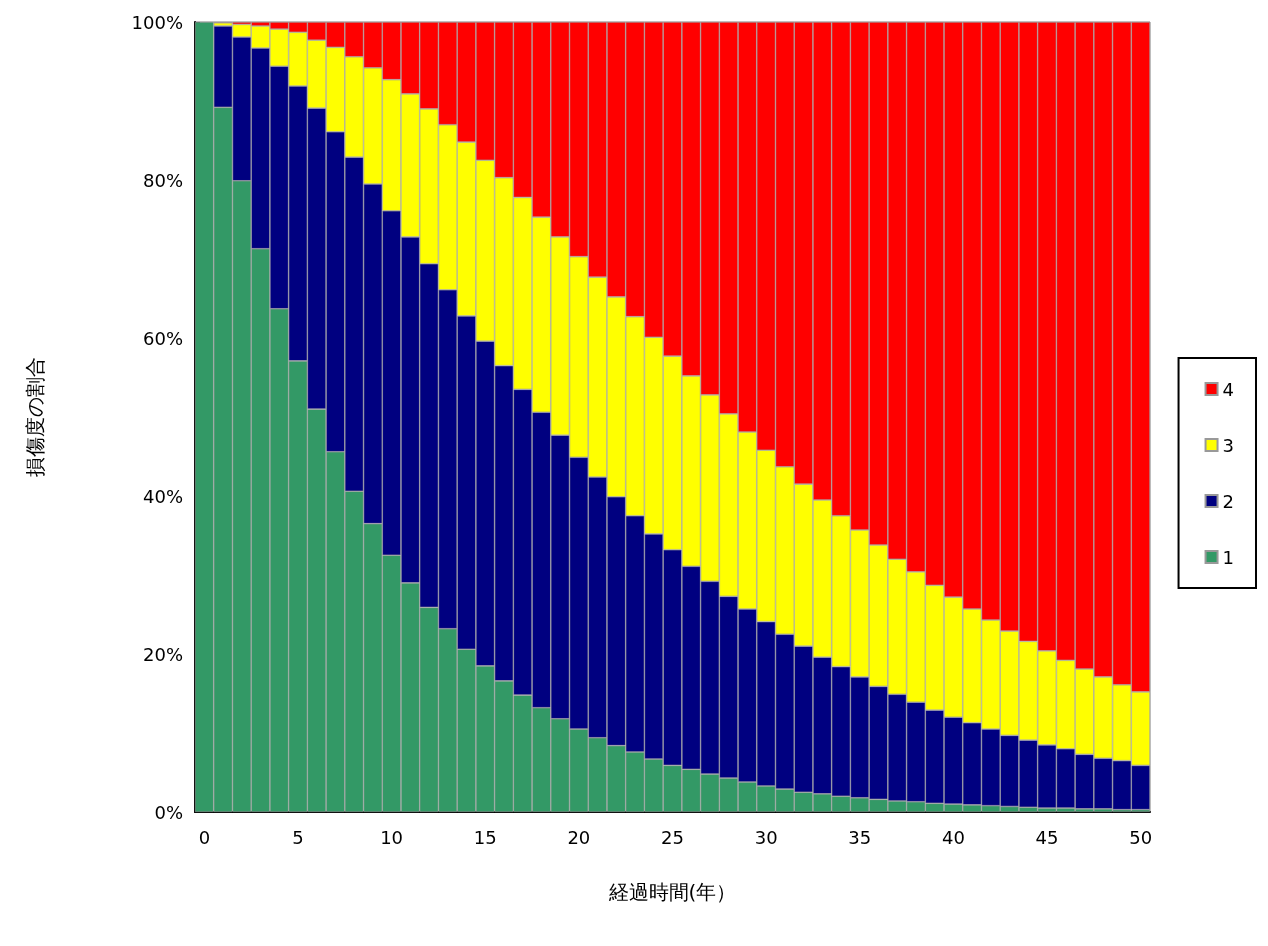 Image resolution: width=1268 pixels, height=946 pixels. What do you see at coordinates (157, 22) in the screenshot?
I see `y-tick-label: 100%` at bounding box center [157, 22].